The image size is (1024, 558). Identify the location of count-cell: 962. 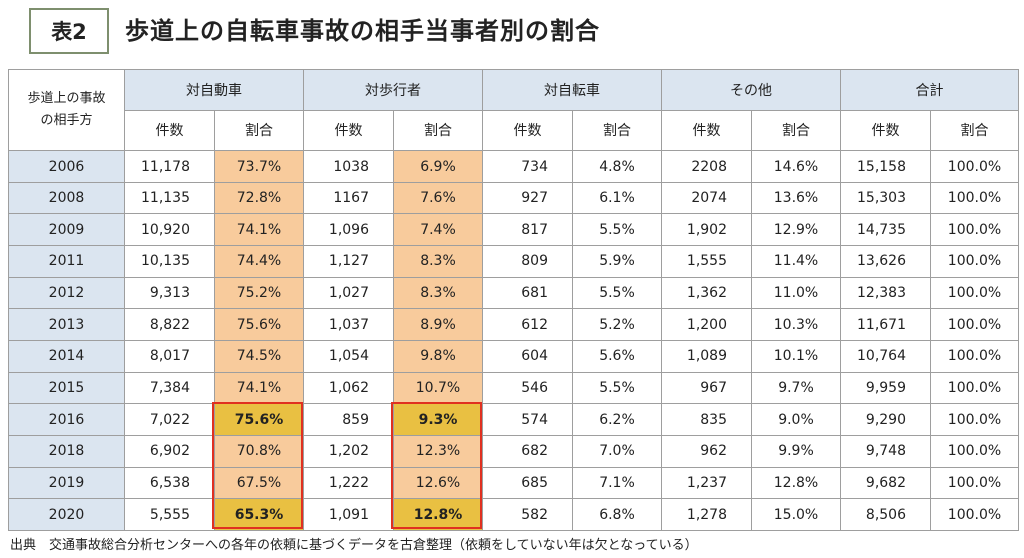
(706, 451).